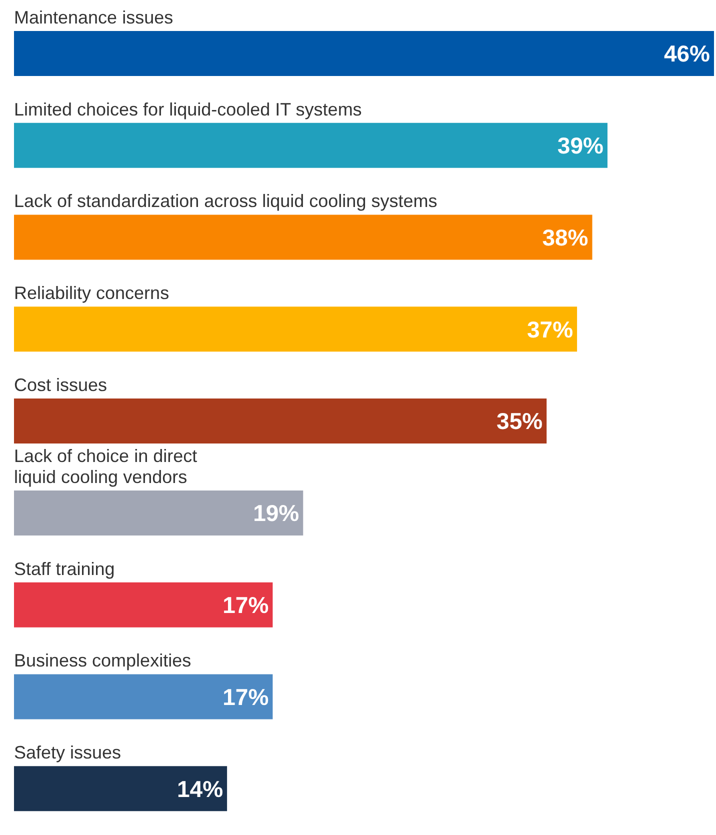 The height and width of the screenshot is (835, 716). Describe the element at coordinates (103, 660) in the screenshot. I see `y-tick-label: Business complexities` at that location.